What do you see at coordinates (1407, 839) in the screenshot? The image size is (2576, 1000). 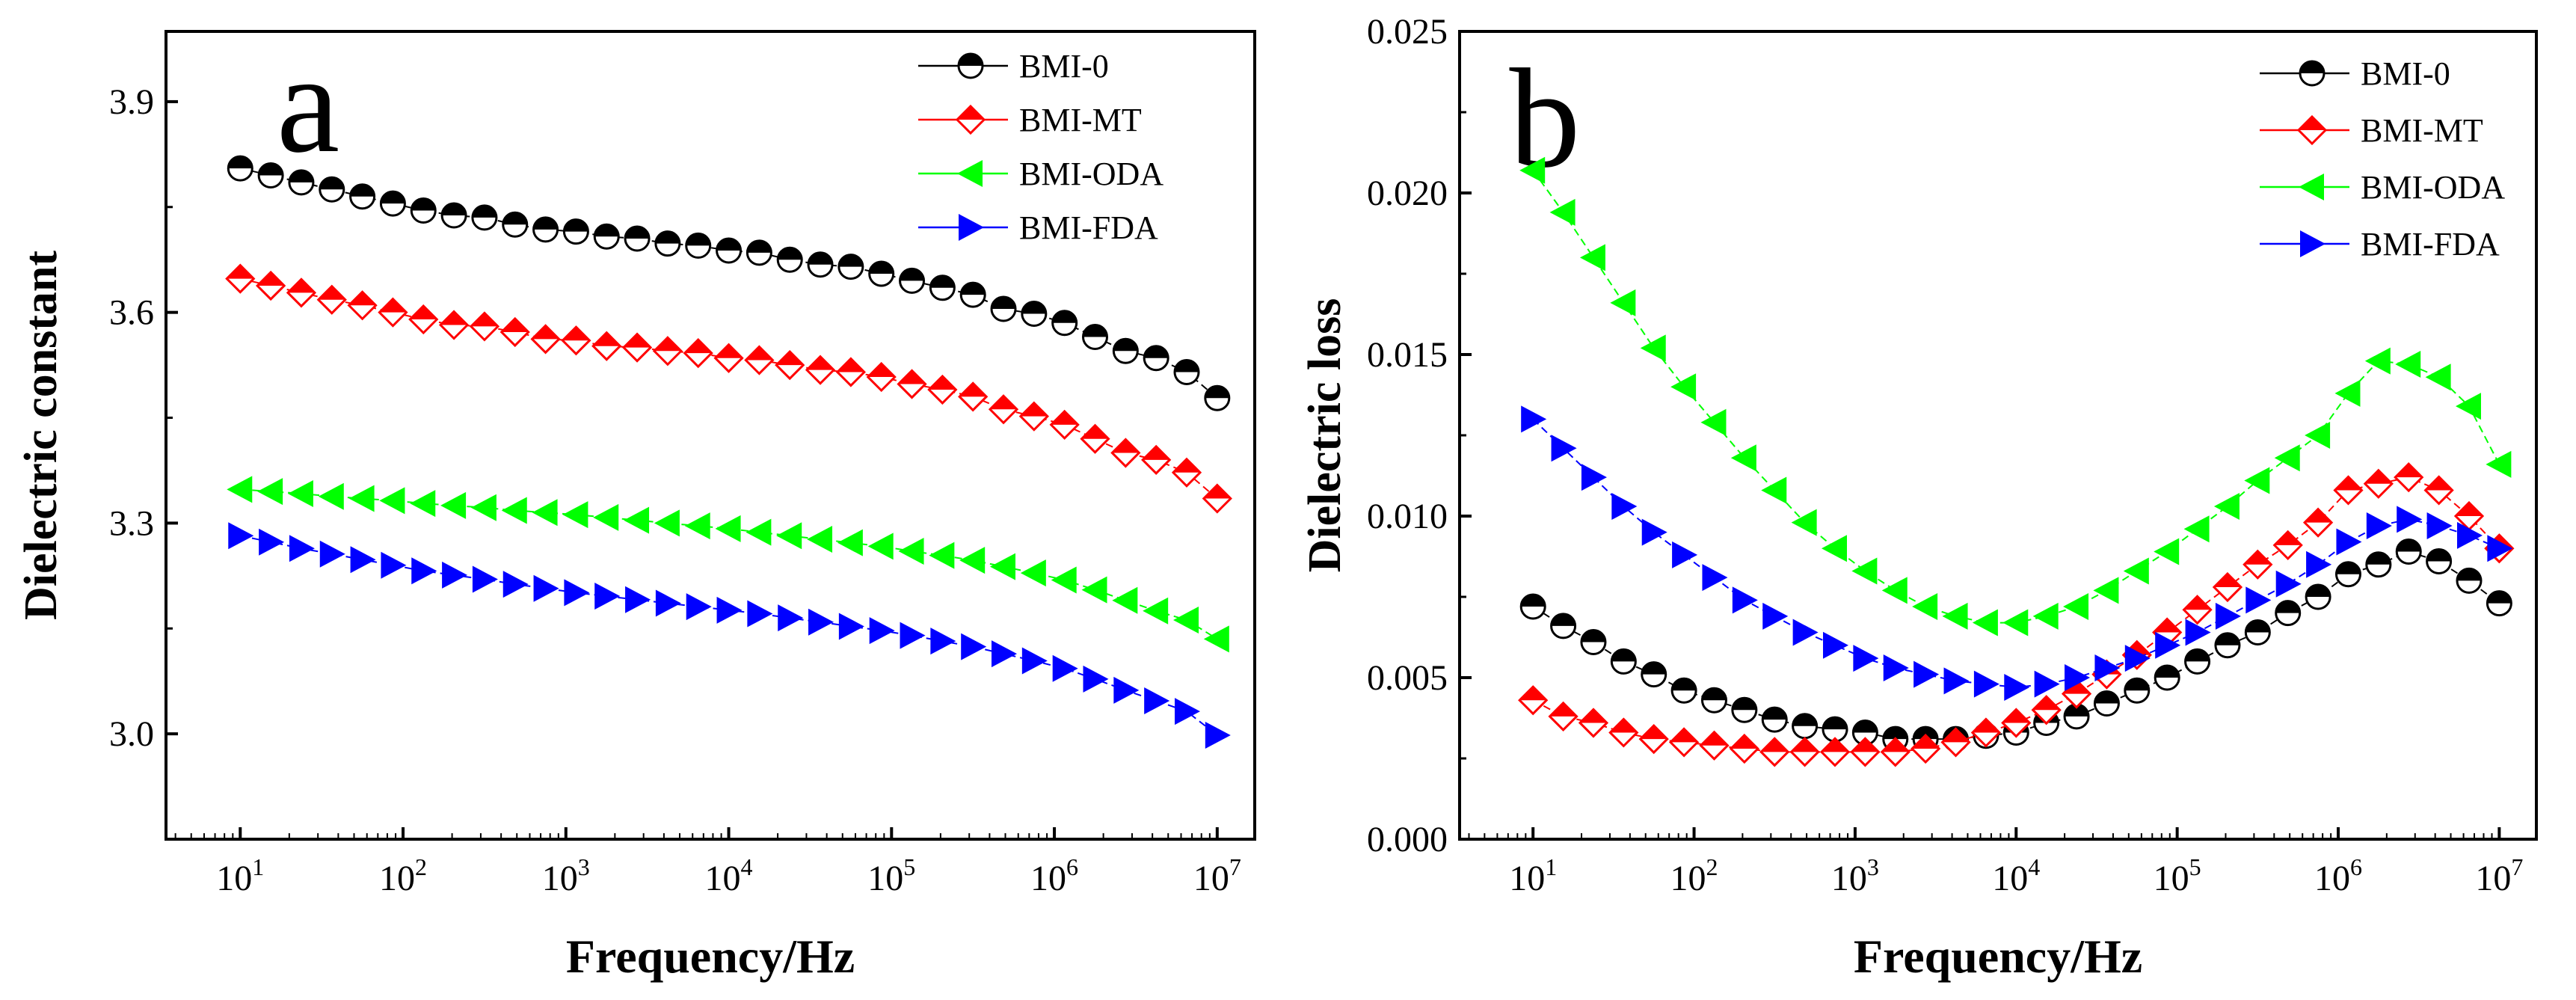 I see `y-tick-label: 0.000` at bounding box center [1407, 839].